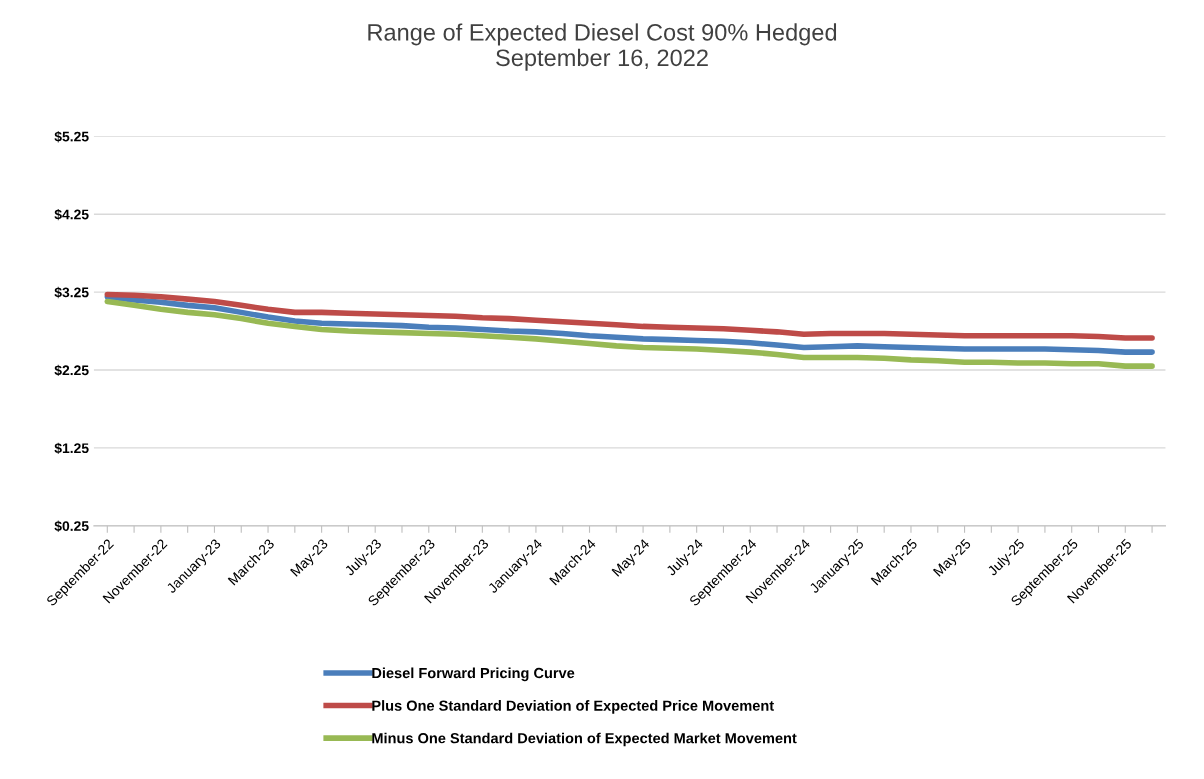  What do you see at coordinates (473, 674) in the screenshot?
I see `legend-label: Diesel Forward Pricing Curve` at bounding box center [473, 674].